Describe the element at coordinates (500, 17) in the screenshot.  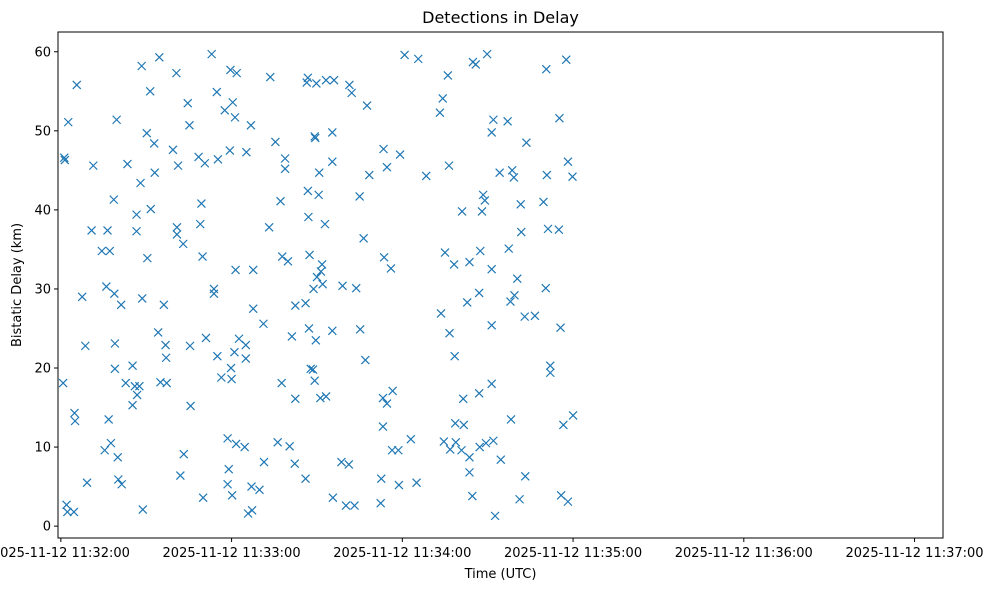
I see `chart-title: Detections in Delay` at that location.